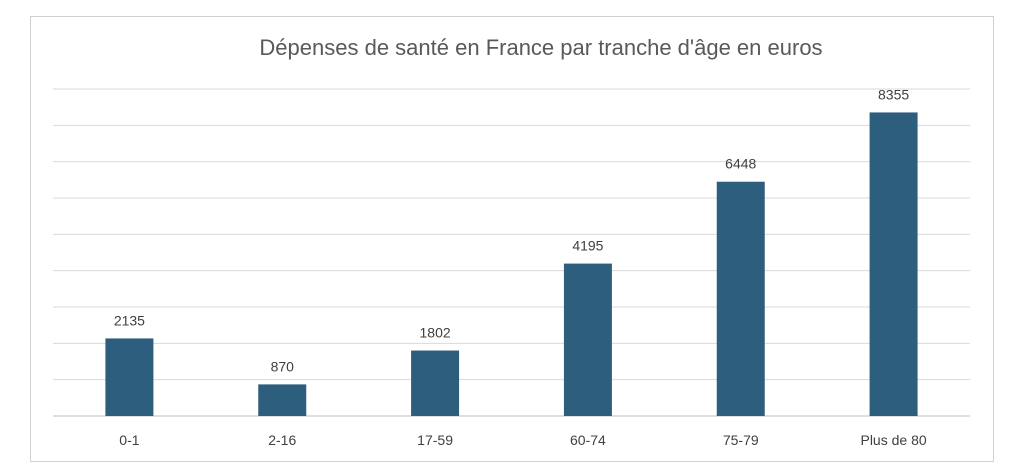 This screenshot has width=1024, height=469. What do you see at coordinates (435, 333) in the screenshot?
I see `data-label: 1802` at bounding box center [435, 333].